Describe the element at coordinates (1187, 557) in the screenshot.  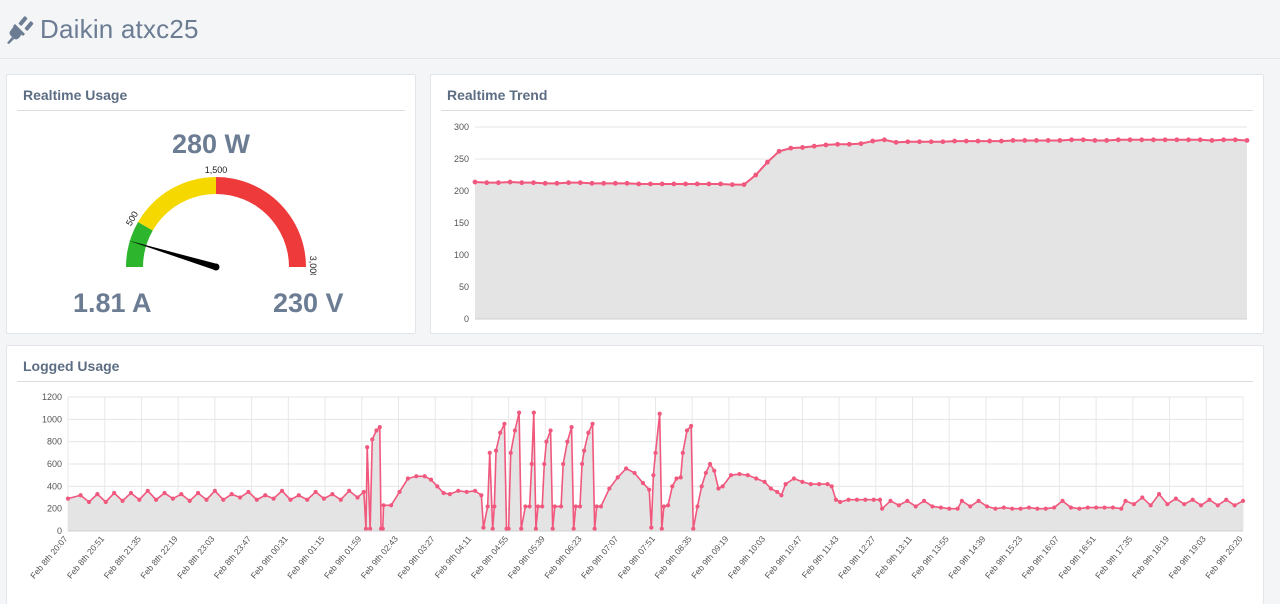
I see `x-tick-label: Feb 9th 19:03` at that location.